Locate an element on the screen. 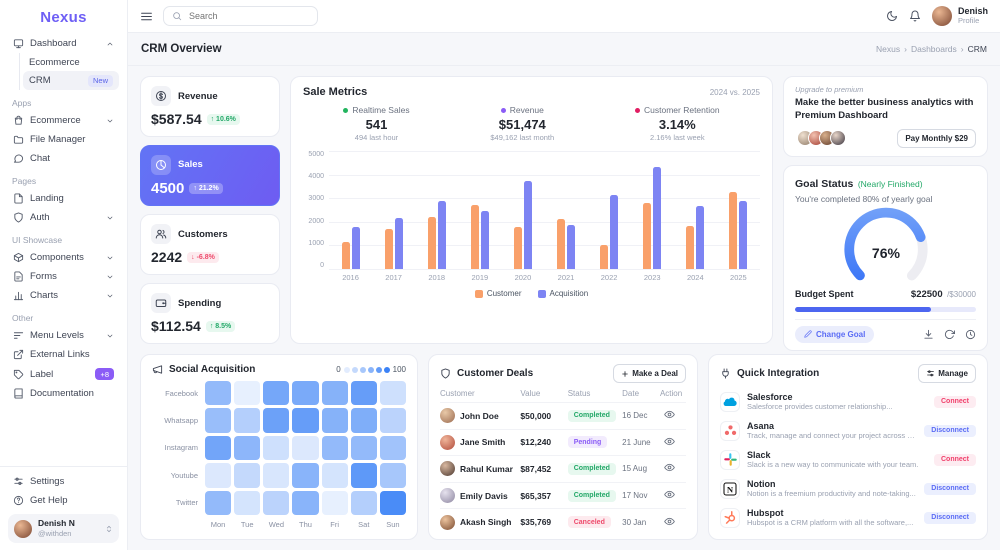 The width and height of the screenshot is (1000, 550). table-row: Akash Singh $35,769 Canceled 30 Jan is located at coordinates (563, 521).